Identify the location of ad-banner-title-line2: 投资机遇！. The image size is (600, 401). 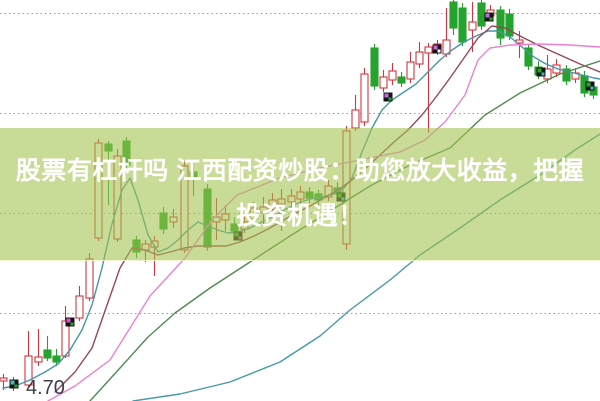
(300, 216).